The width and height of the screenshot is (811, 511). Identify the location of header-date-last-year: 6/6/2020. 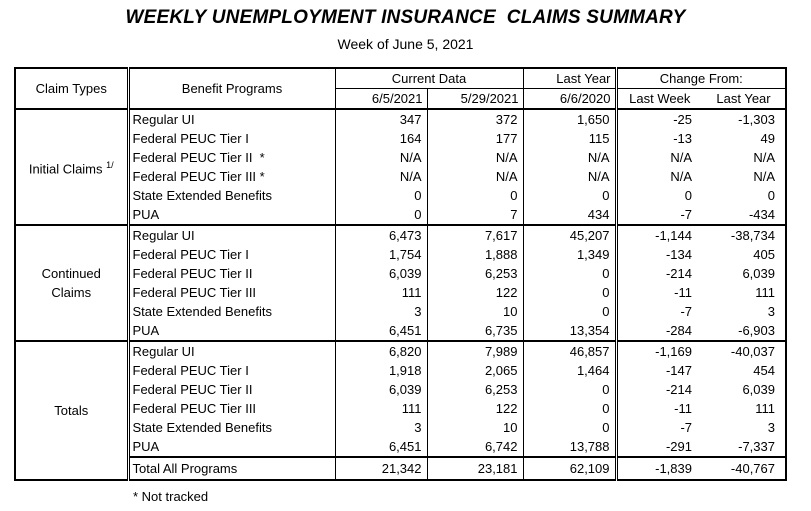
(569, 98).